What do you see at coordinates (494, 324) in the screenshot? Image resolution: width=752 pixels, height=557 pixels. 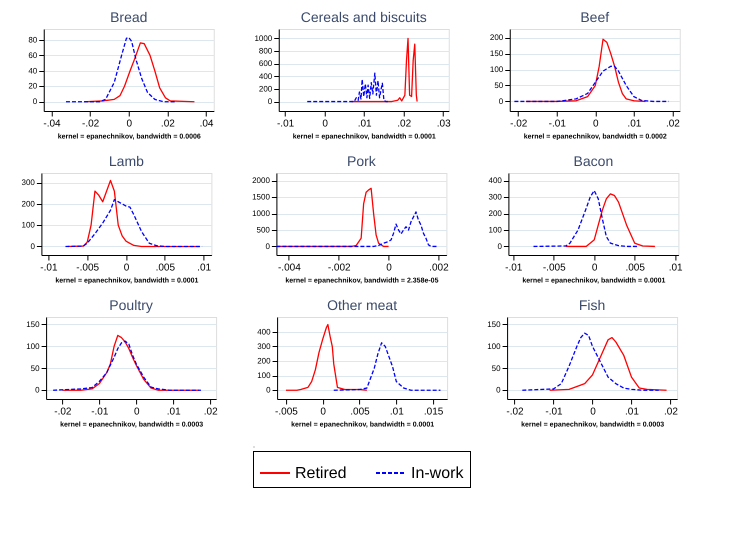 I see `y-tick-label: 150` at bounding box center [494, 324].